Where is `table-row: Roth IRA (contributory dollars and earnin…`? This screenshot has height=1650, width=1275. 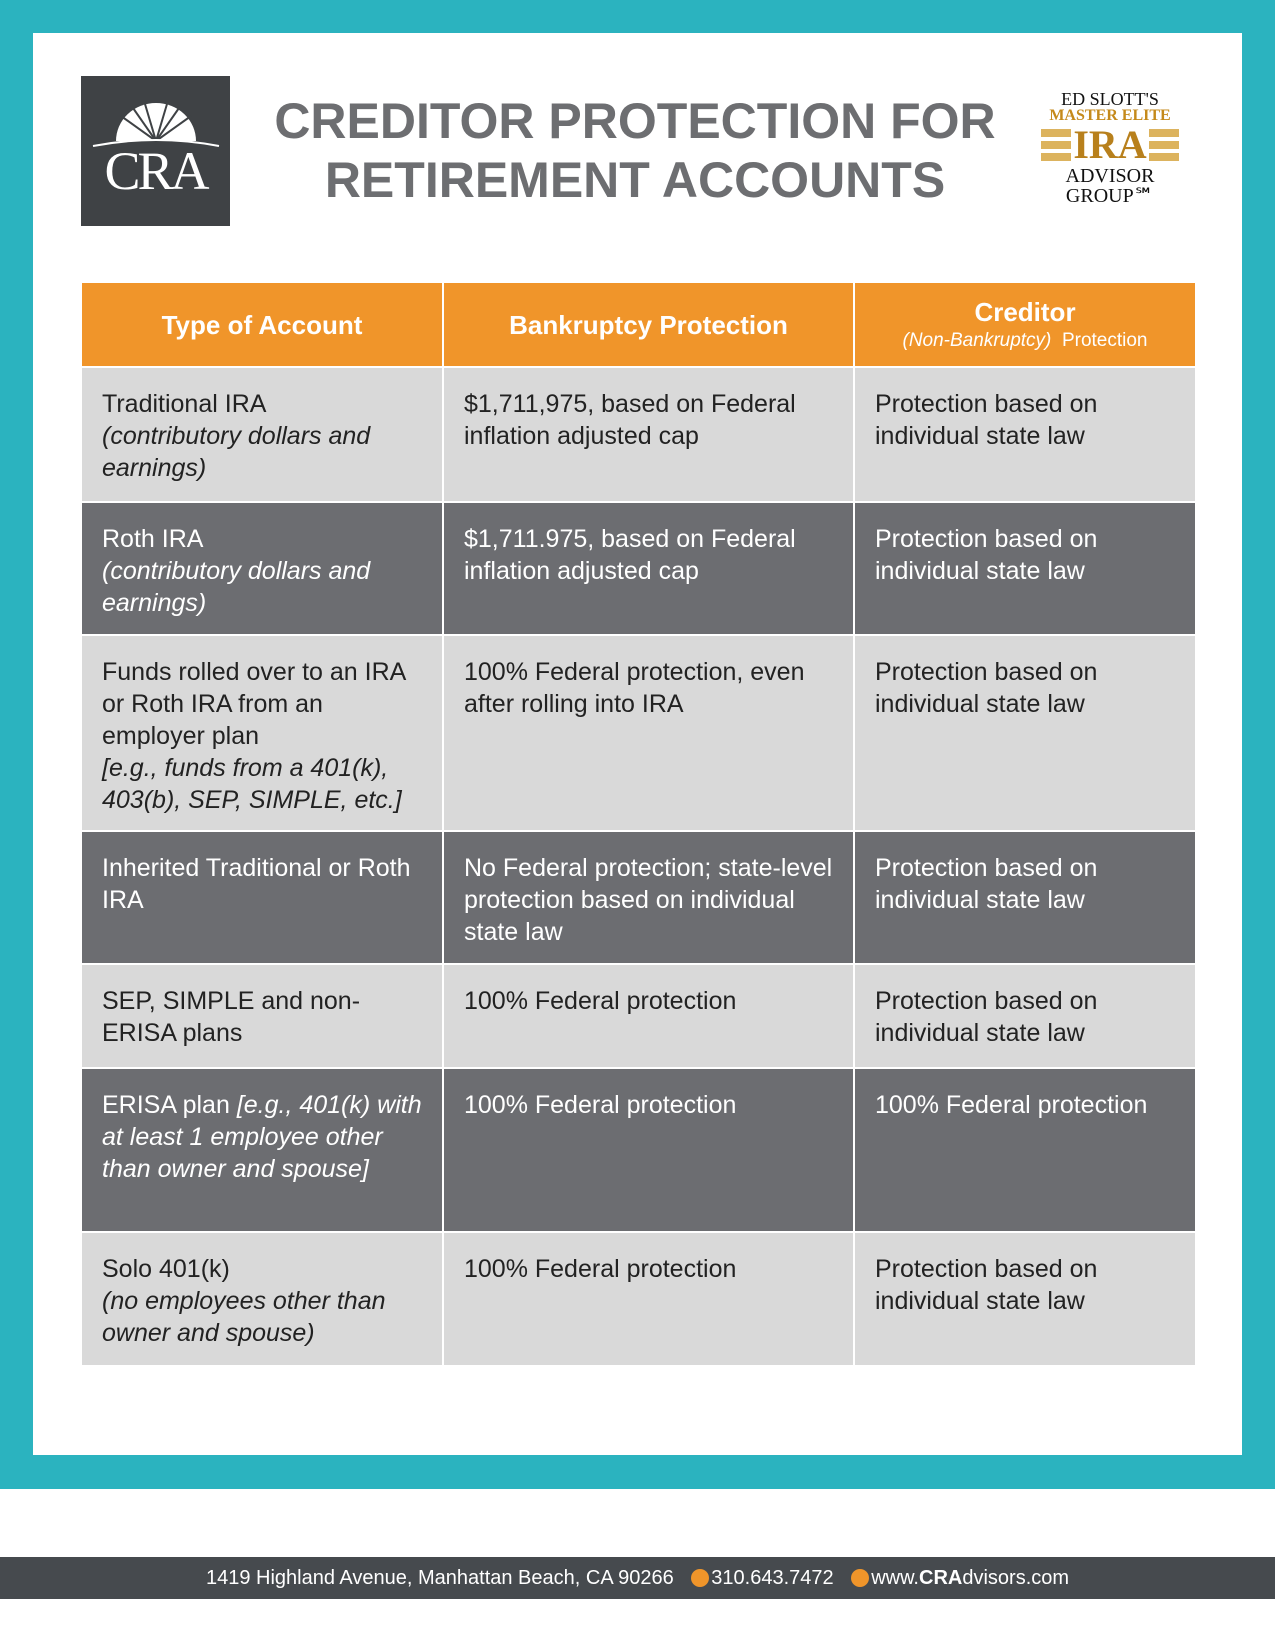
table-row: Roth IRA (contributory dollars and earnin… is located at coordinates (638, 568).